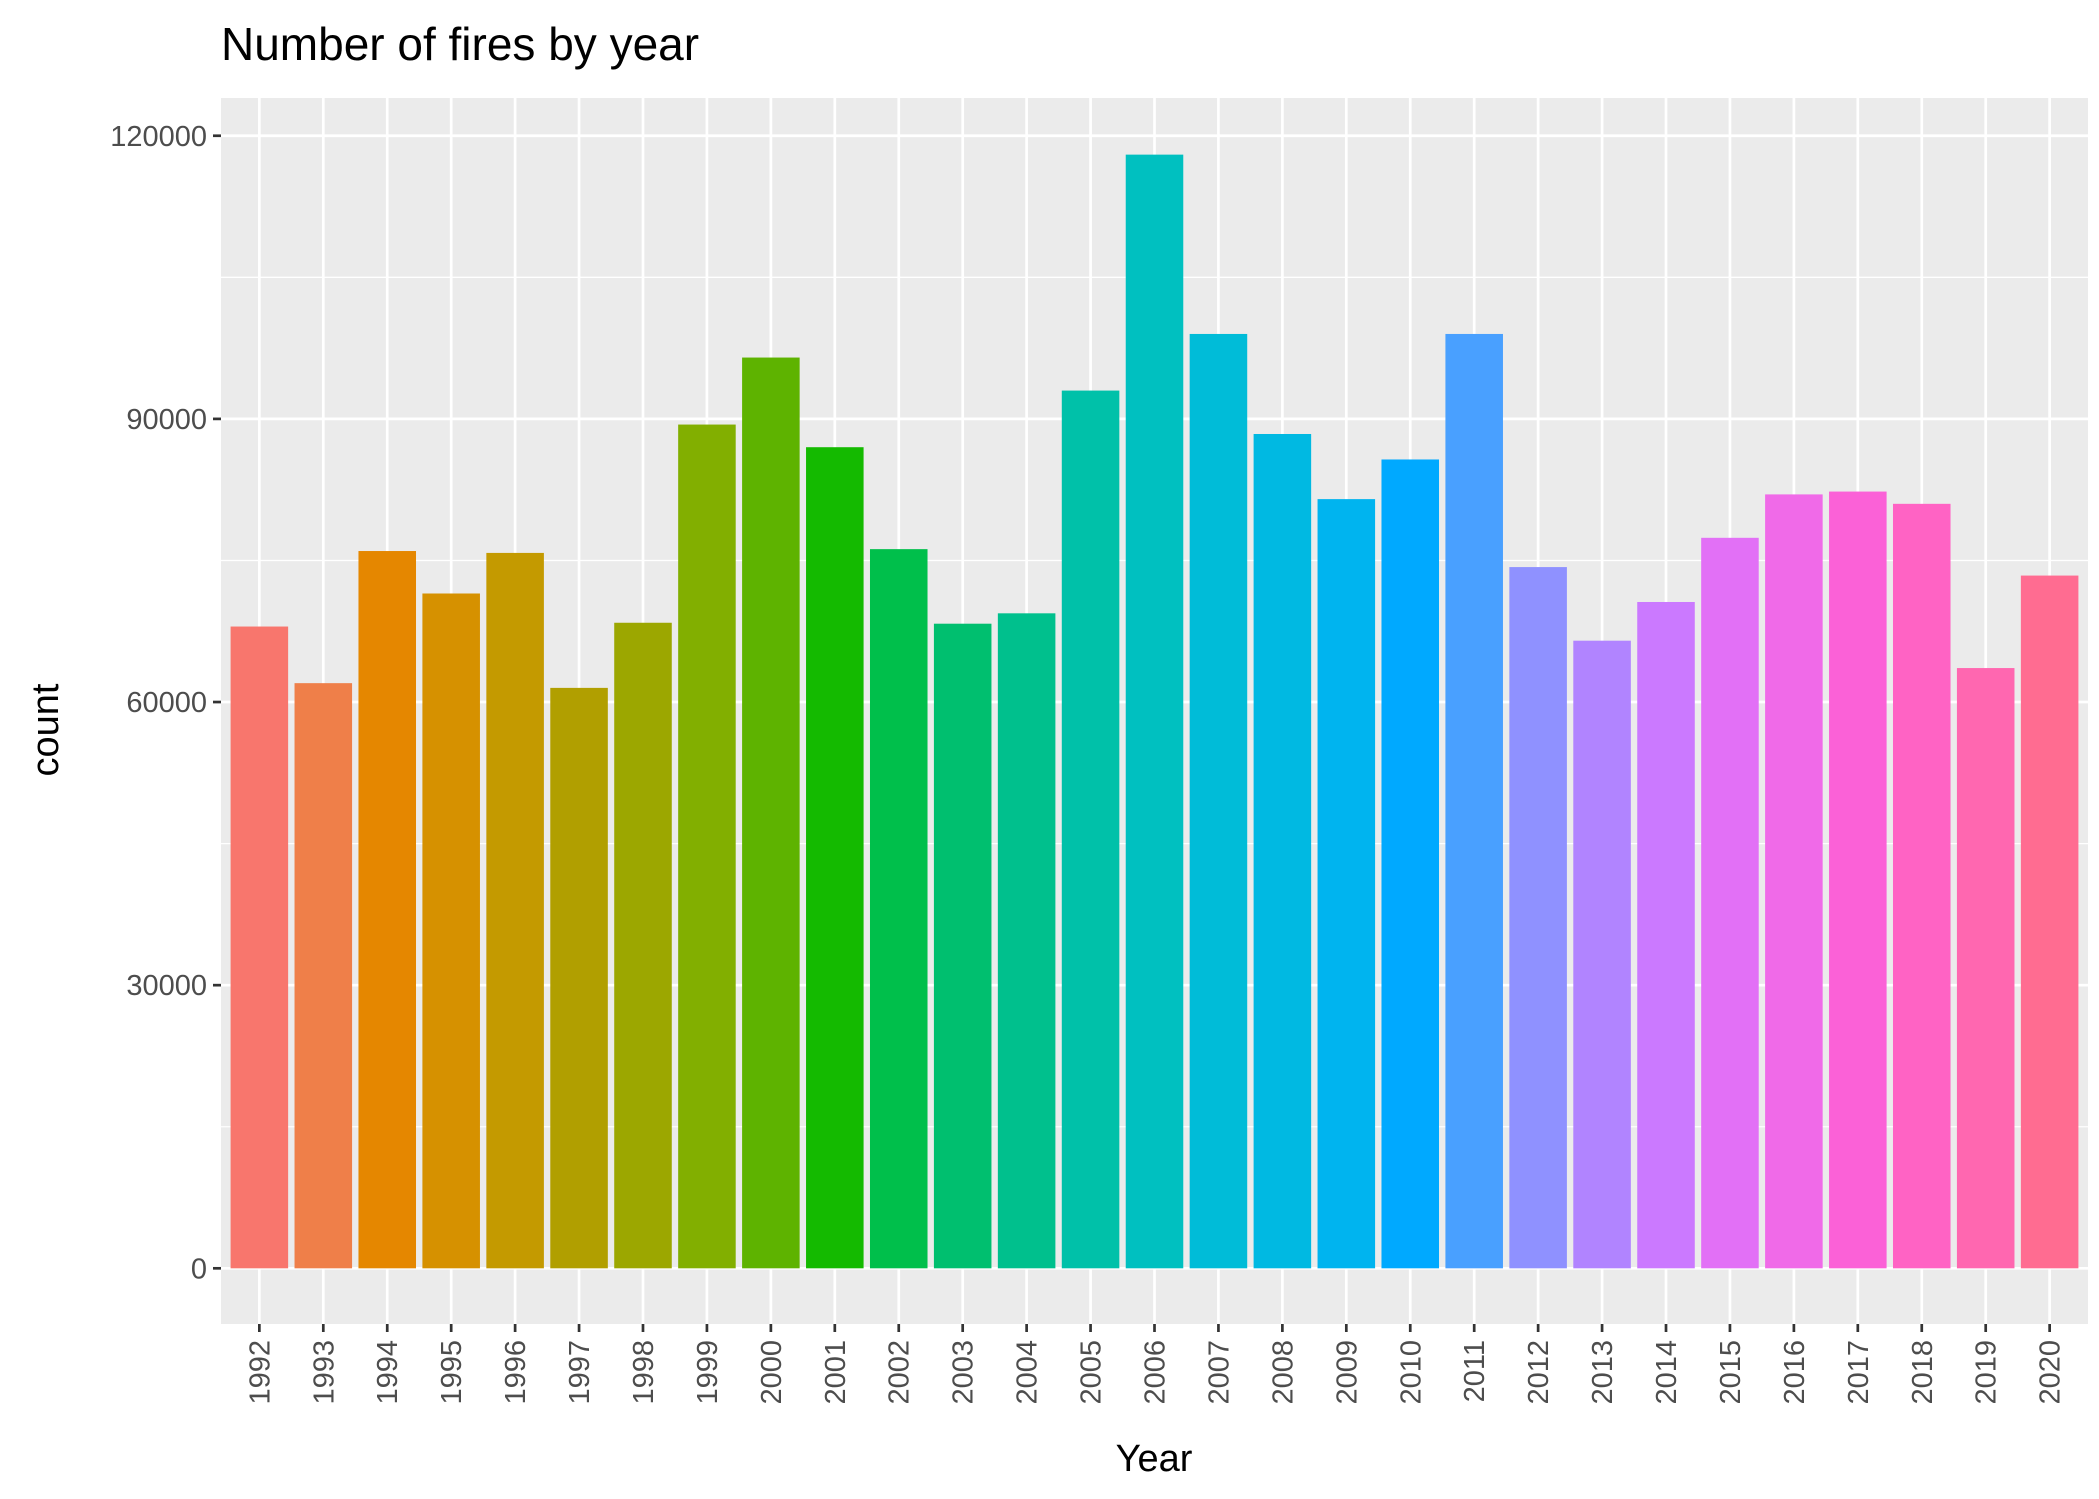 This screenshot has height=1499, width=2099. Describe the element at coordinates (1219, 1372) in the screenshot. I see `x-tick-label: 2007` at that location.